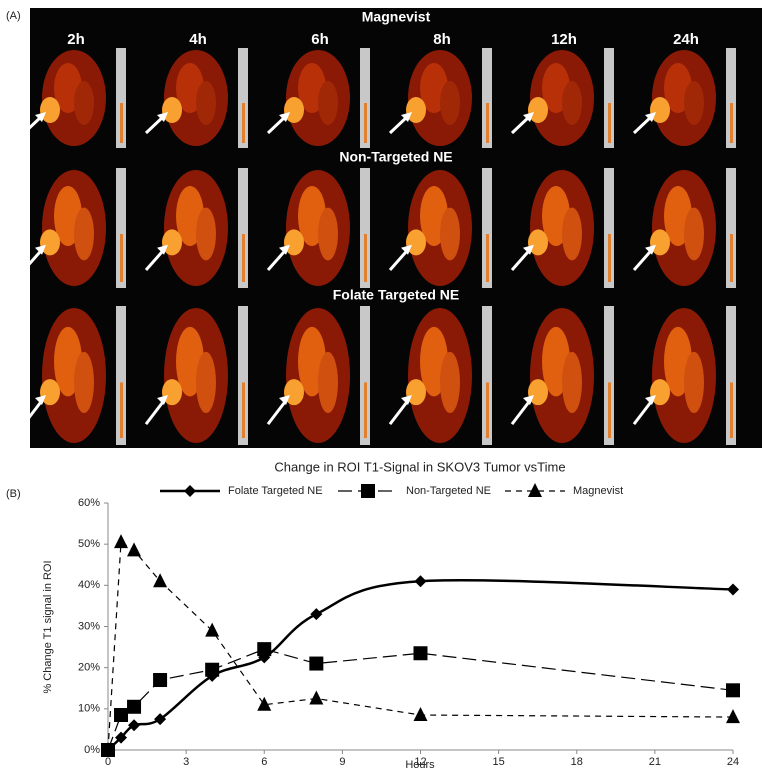 The height and width of the screenshot is (773, 765). What do you see at coordinates (186, 762) in the screenshot?
I see `x-tick-label: 3` at bounding box center [186, 762].